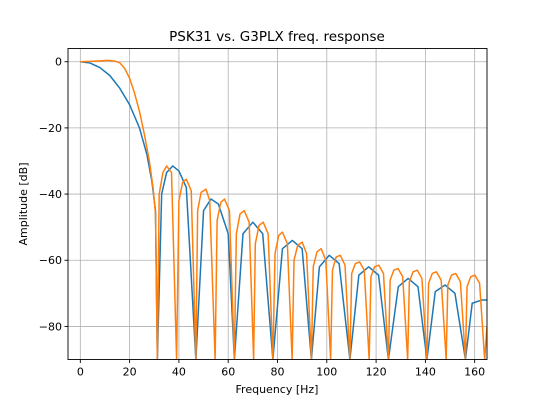  What do you see at coordinates (58, 62) in the screenshot?
I see `y-tick-label: 0` at bounding box center [58, 62].